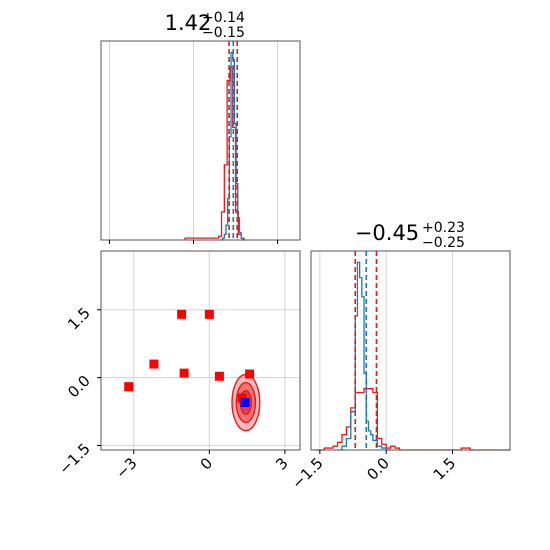 The width and height of the screenshot is (550, 550). I want to click on panel-joint-xtick-label-1: 0, so click(206, 463).